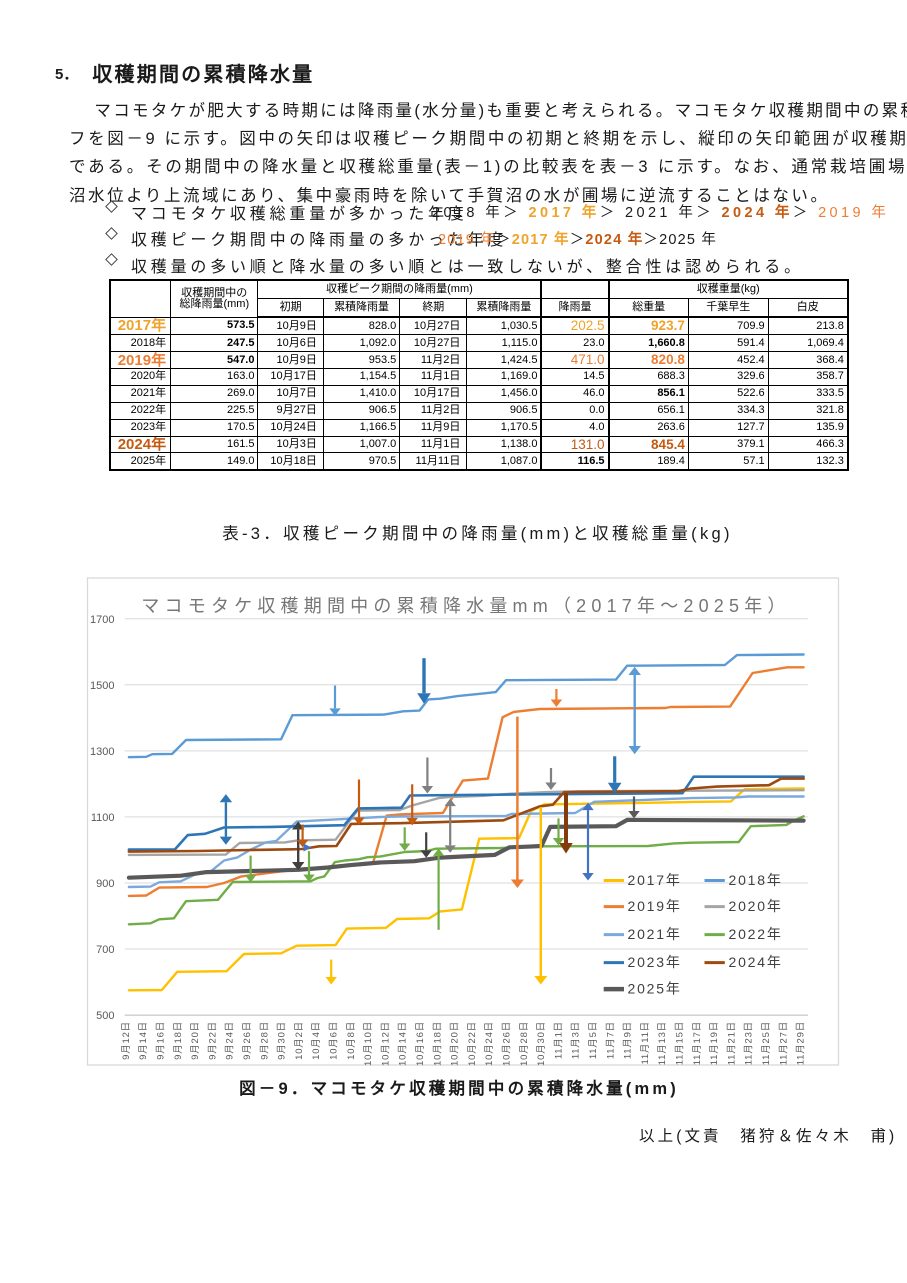  I want to click on svg-text: 11月1日, so click(558, 1040).